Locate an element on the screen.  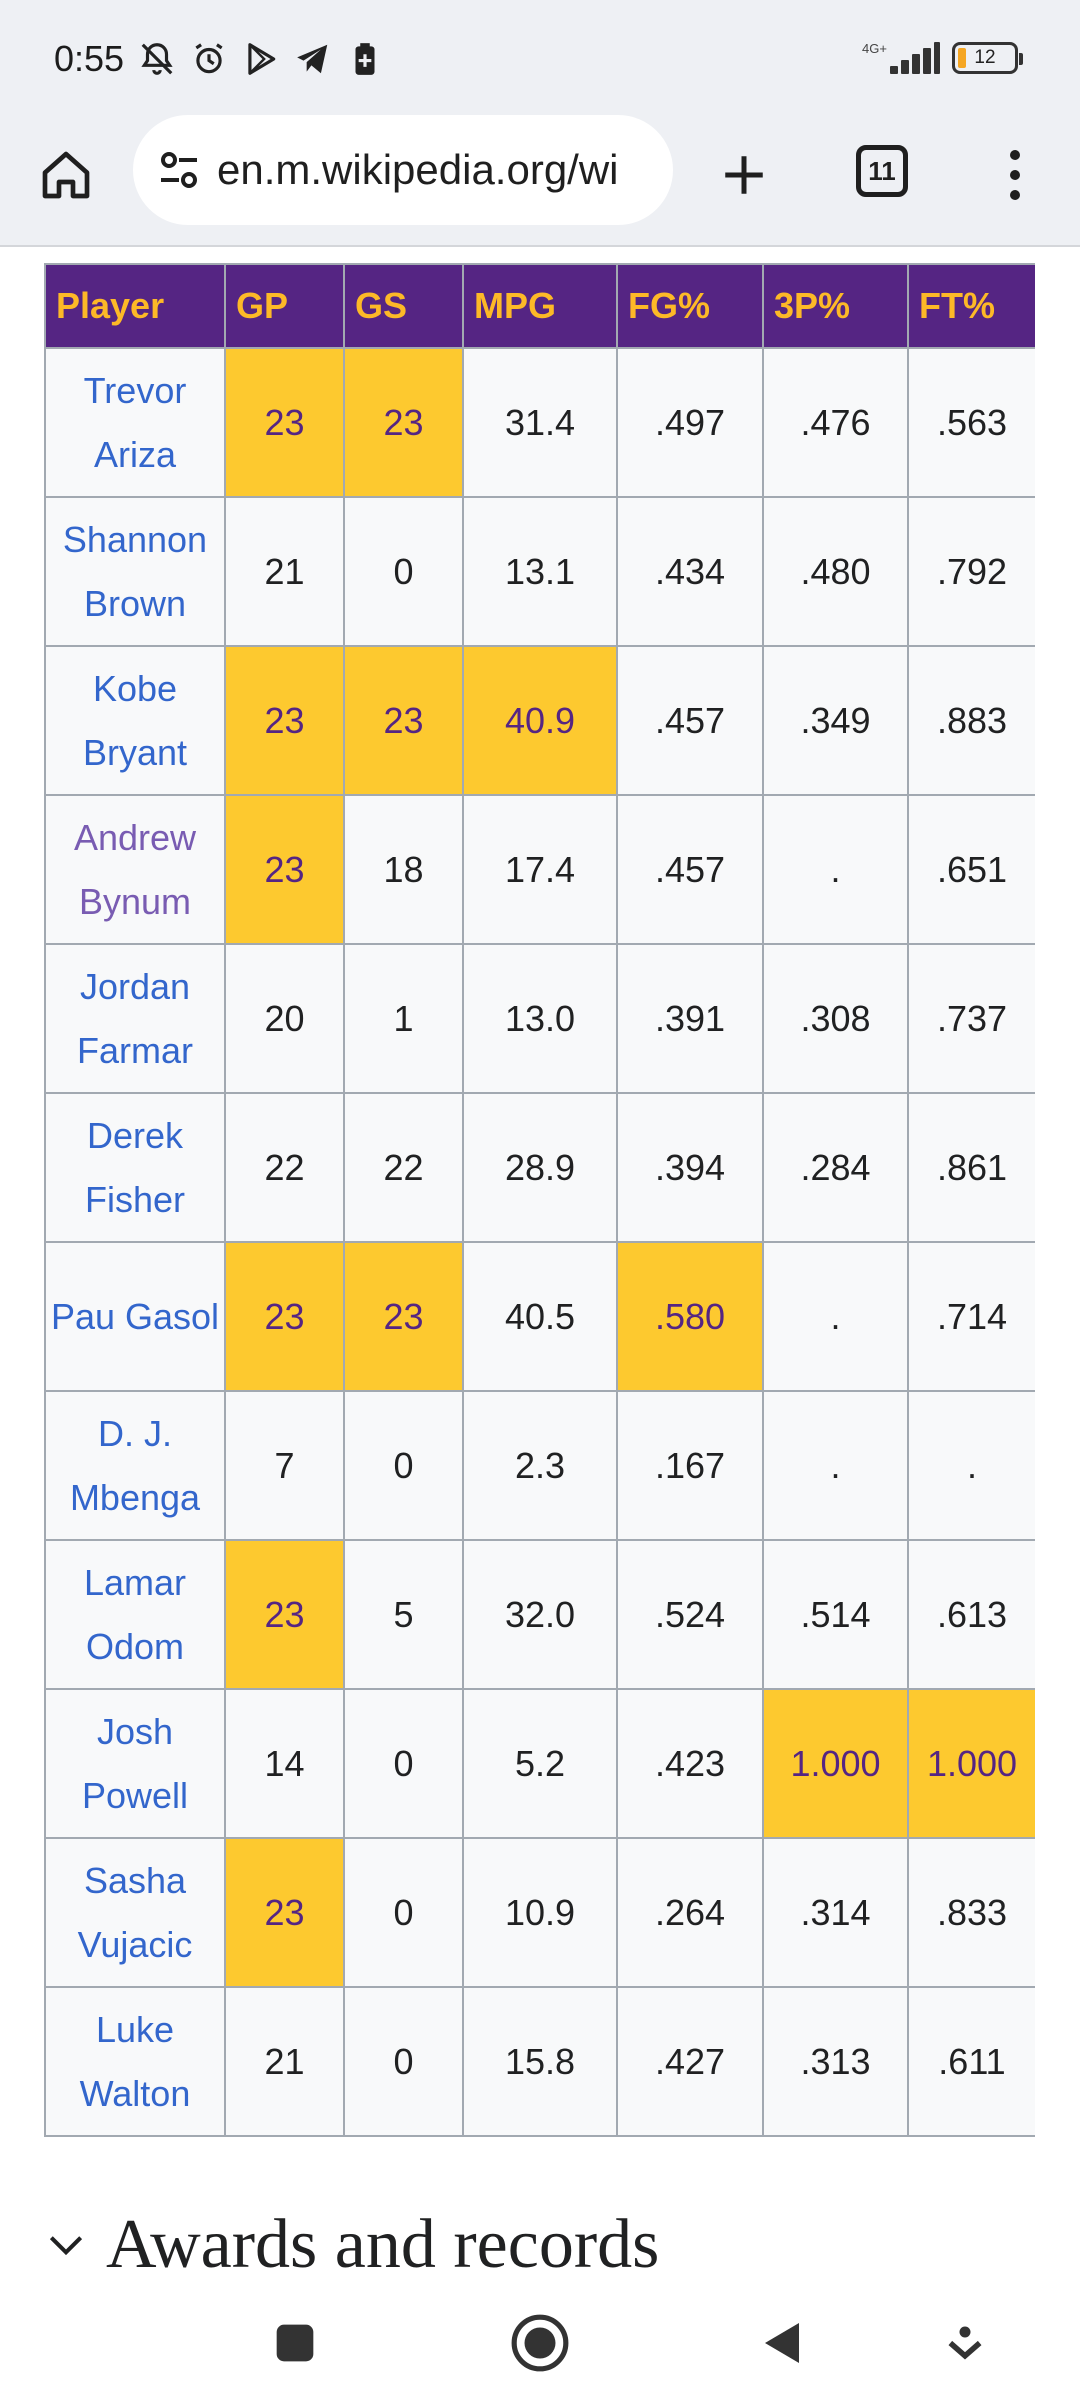
mpg-cell: 10.9 is located at coordinates (540, 1912).